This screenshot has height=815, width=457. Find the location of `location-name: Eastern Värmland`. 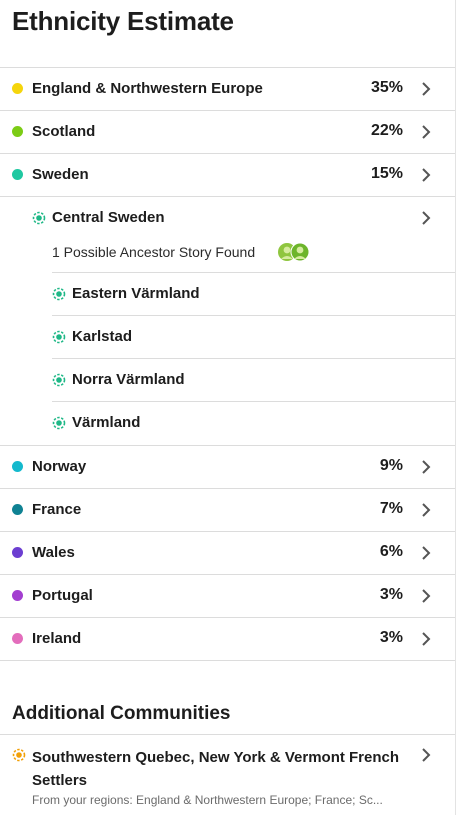

location-name: Eastern Värmland is located at coordinates (136, 293).